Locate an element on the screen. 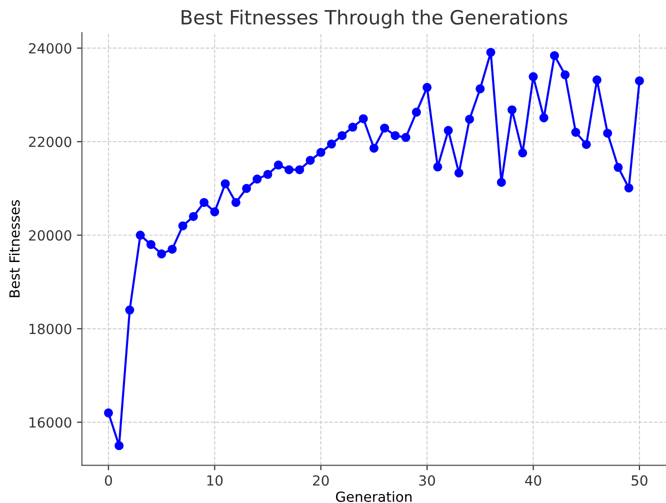 The width and height of the screenshot is (666, 503). x-tick-label: 10 is located at coordinates (215, 480).